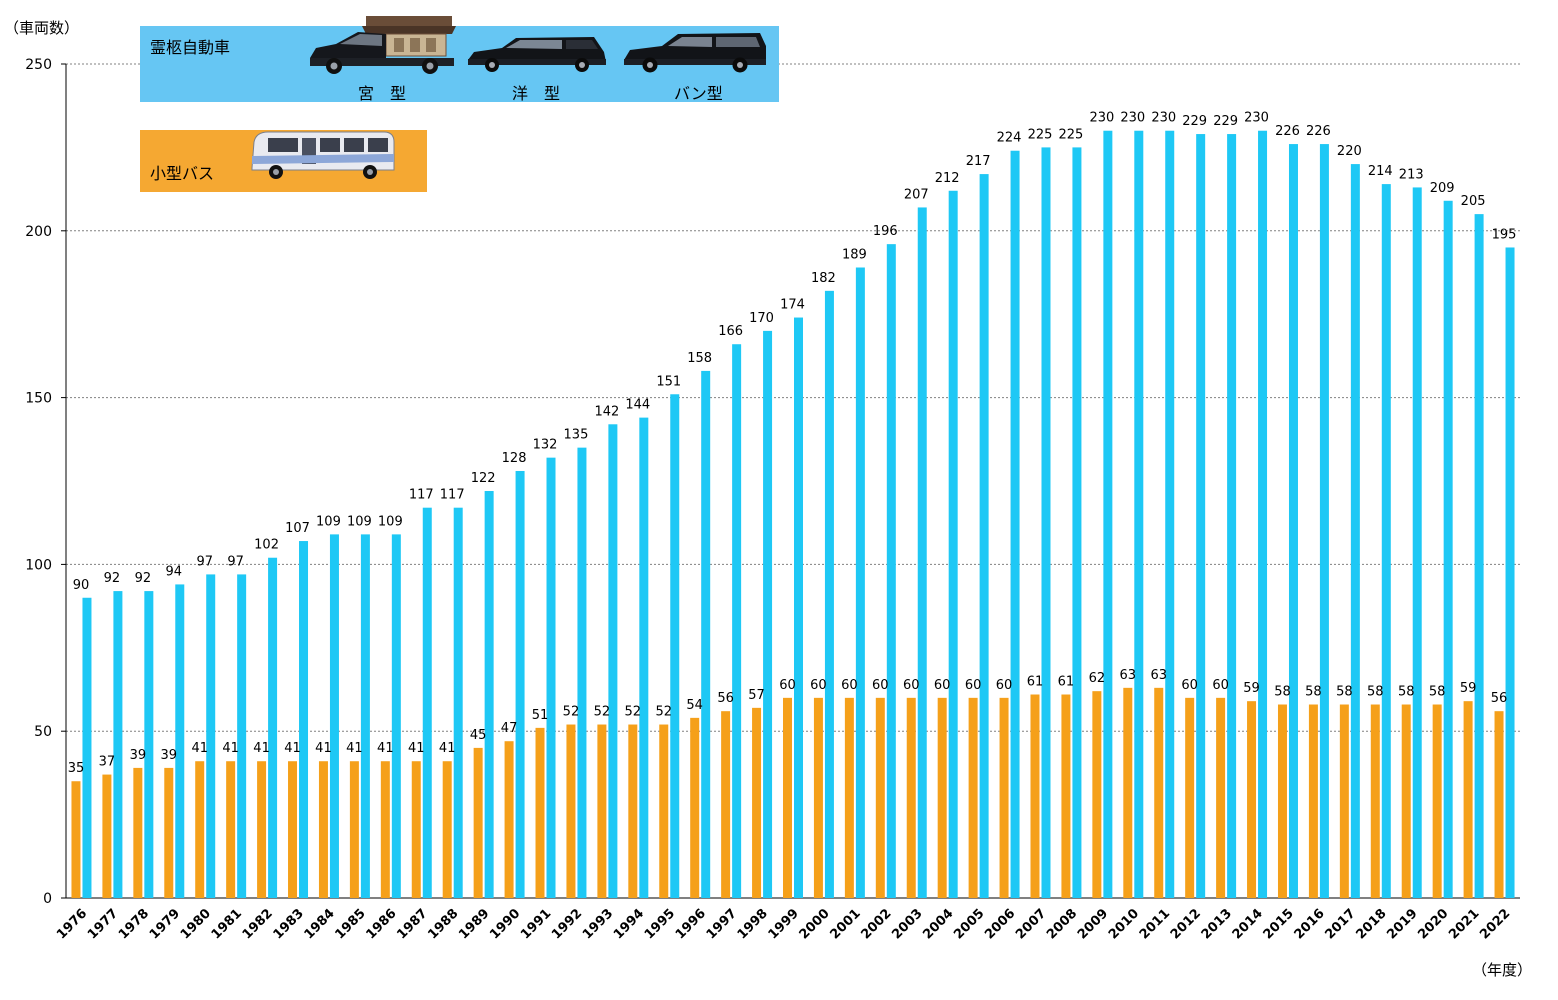  I want to click on legend-hearse: 霊柩自動車 宮 型 洋 型 バン型, so click(459, 59).